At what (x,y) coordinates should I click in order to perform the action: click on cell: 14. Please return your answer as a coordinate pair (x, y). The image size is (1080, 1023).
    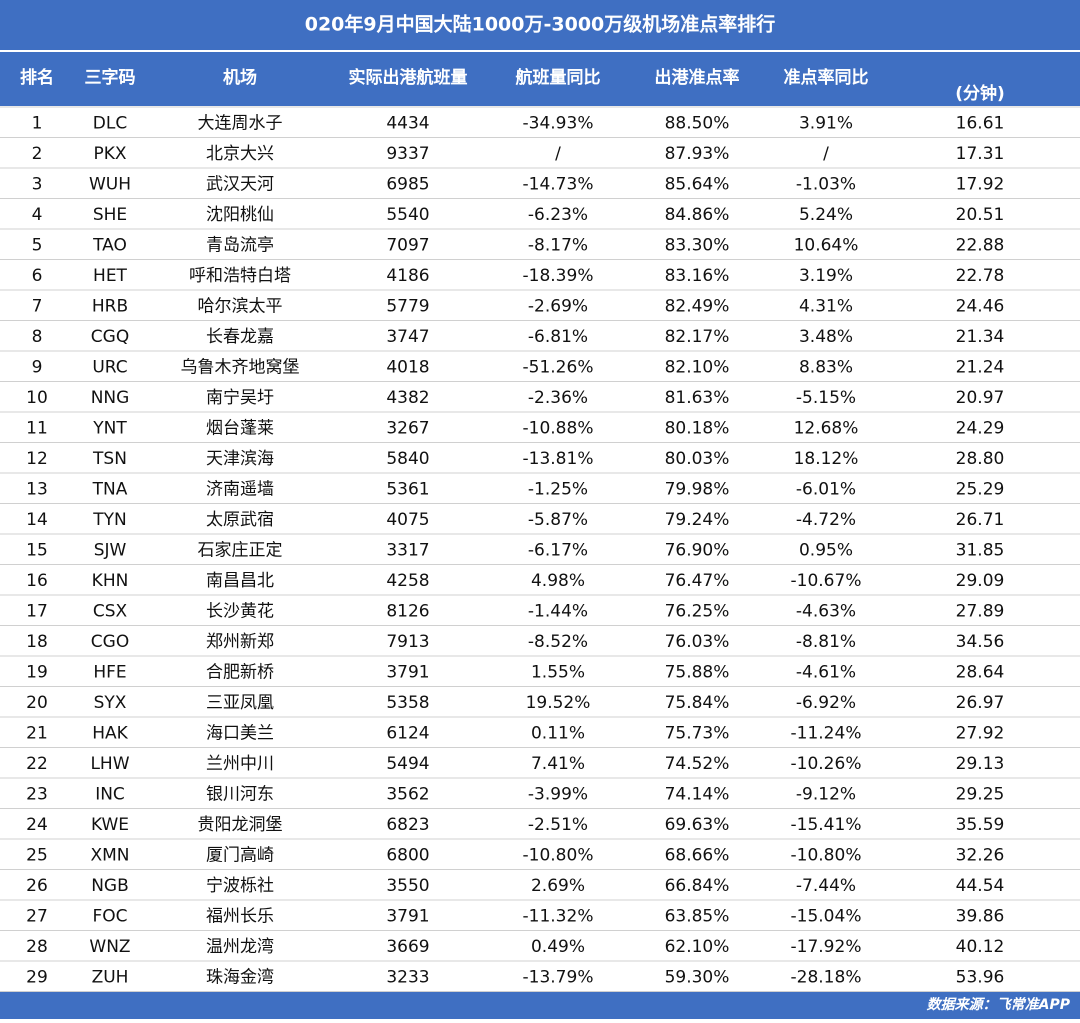
    Looking at the image, I should click on (37, 520).